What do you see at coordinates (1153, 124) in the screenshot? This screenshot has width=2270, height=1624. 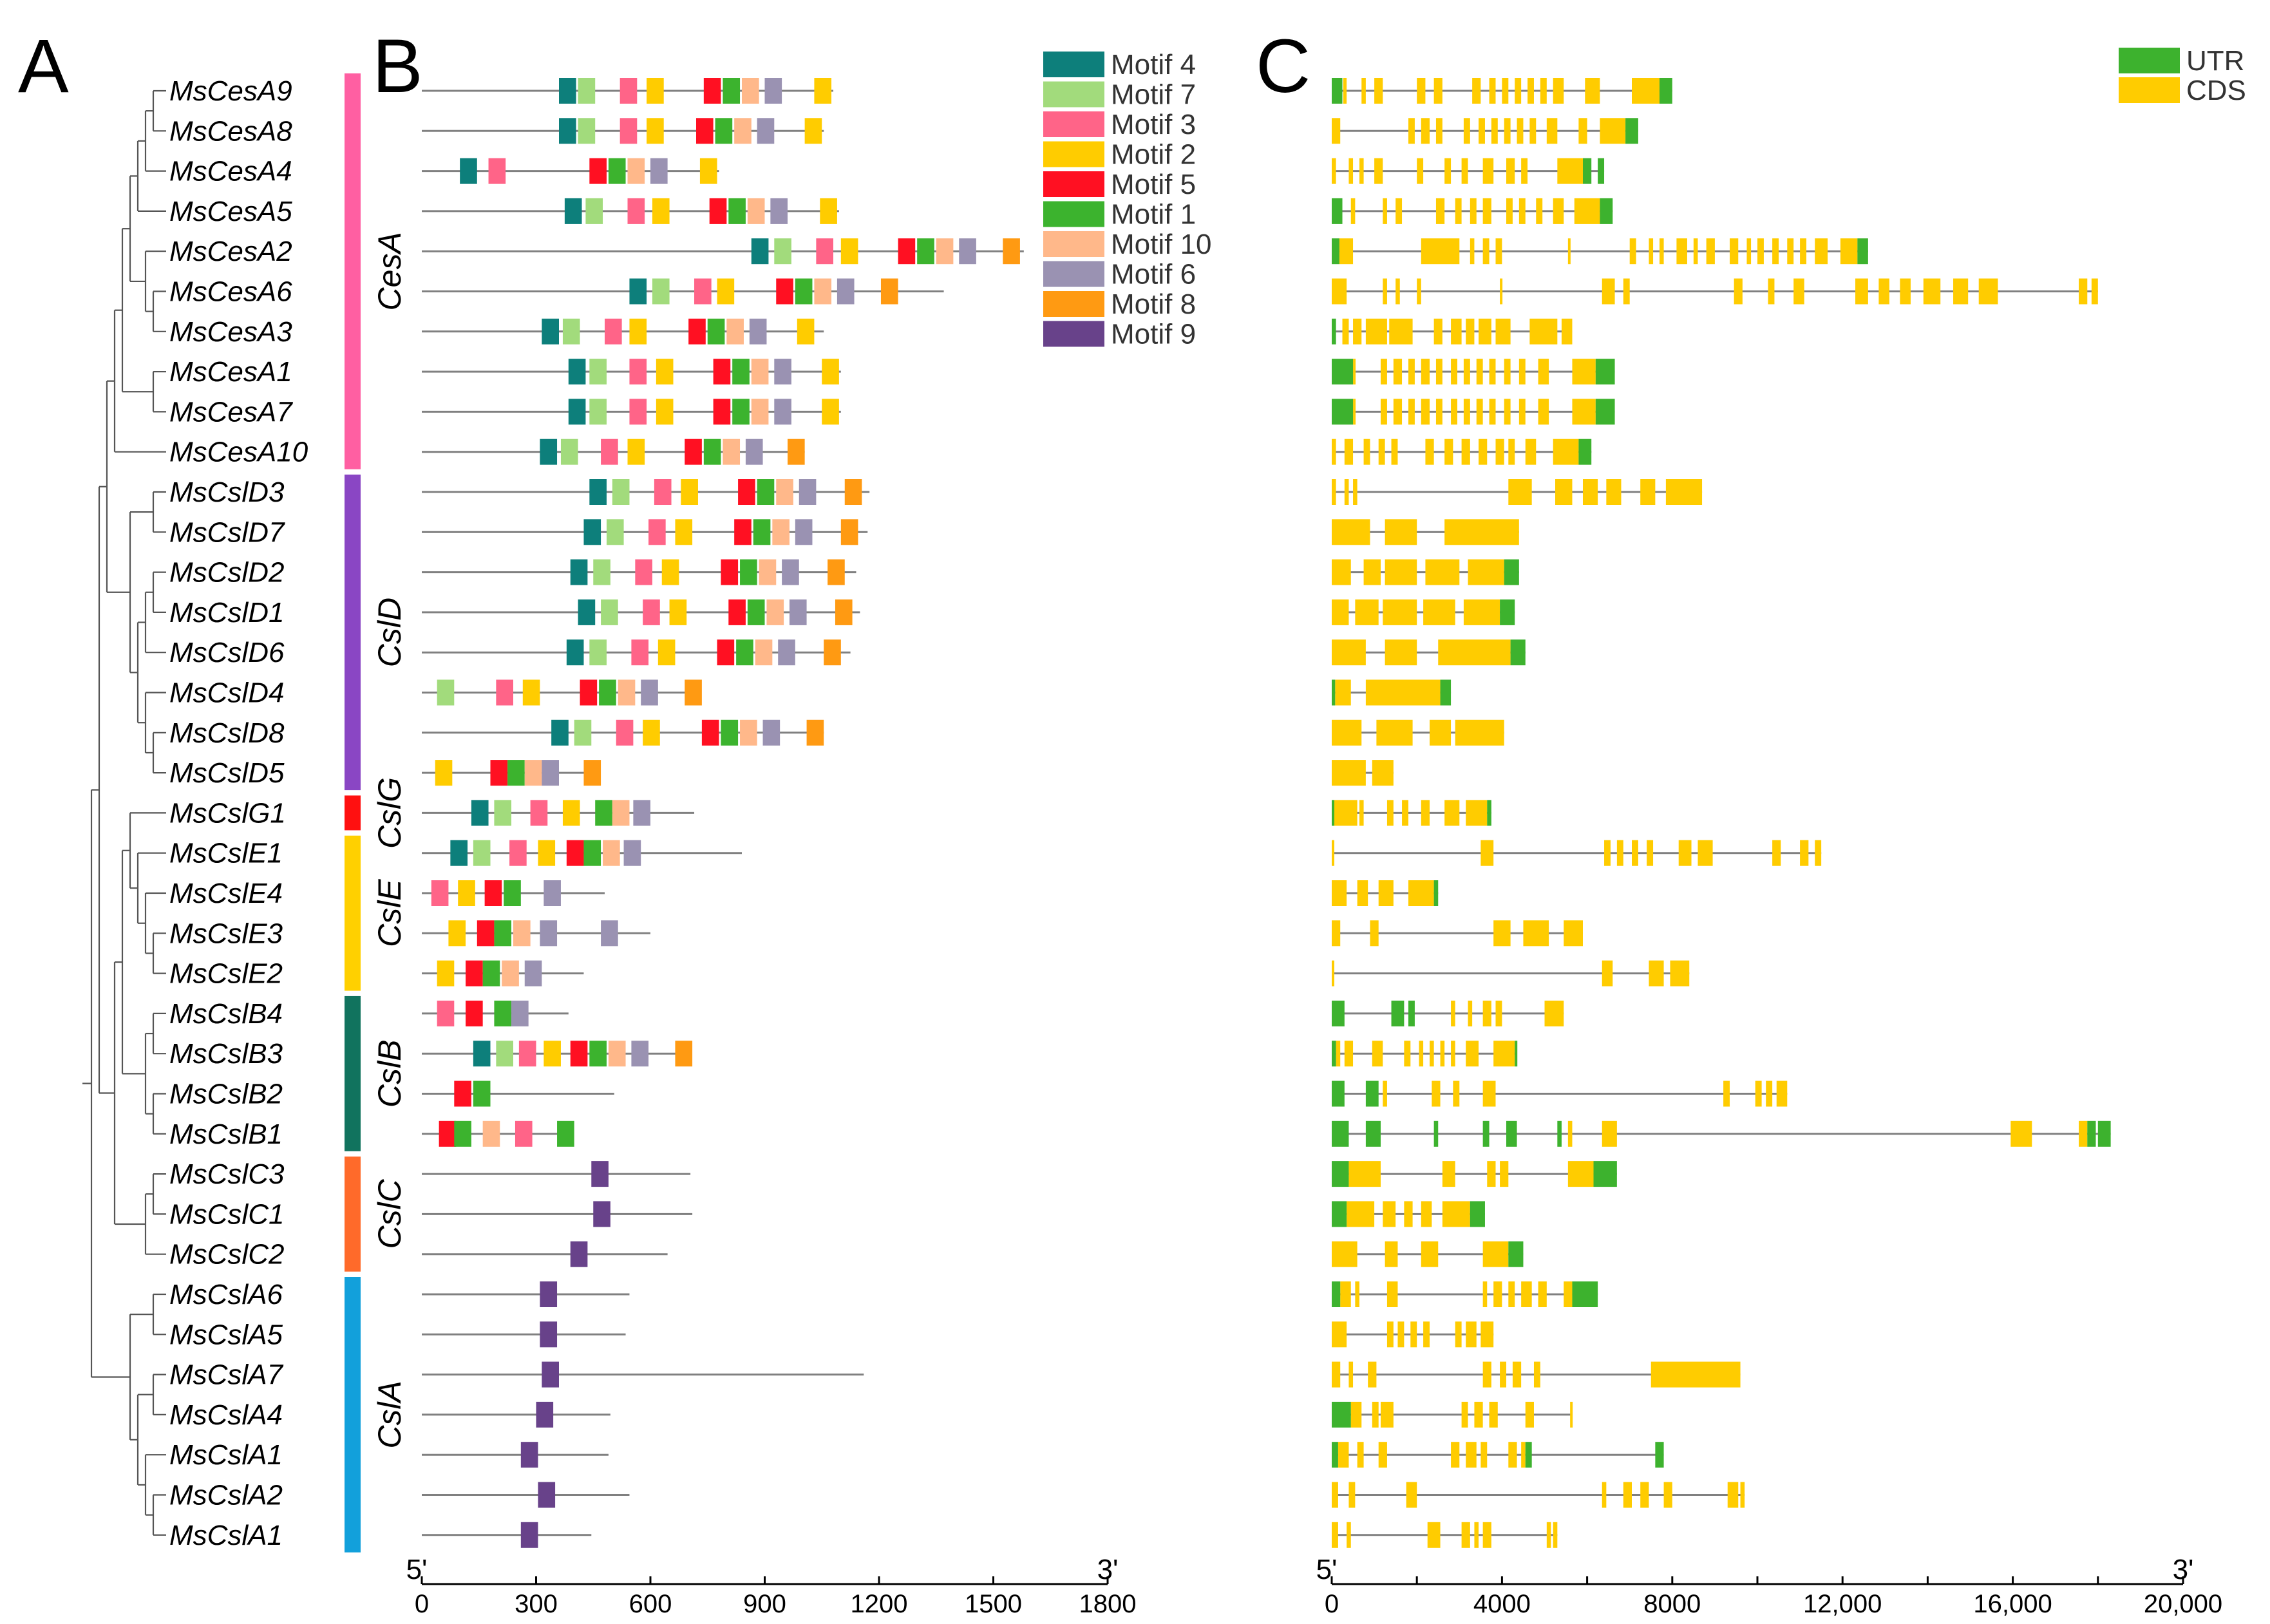 I see `legend-label: Motif 3` at bounding box center [1153, 124].